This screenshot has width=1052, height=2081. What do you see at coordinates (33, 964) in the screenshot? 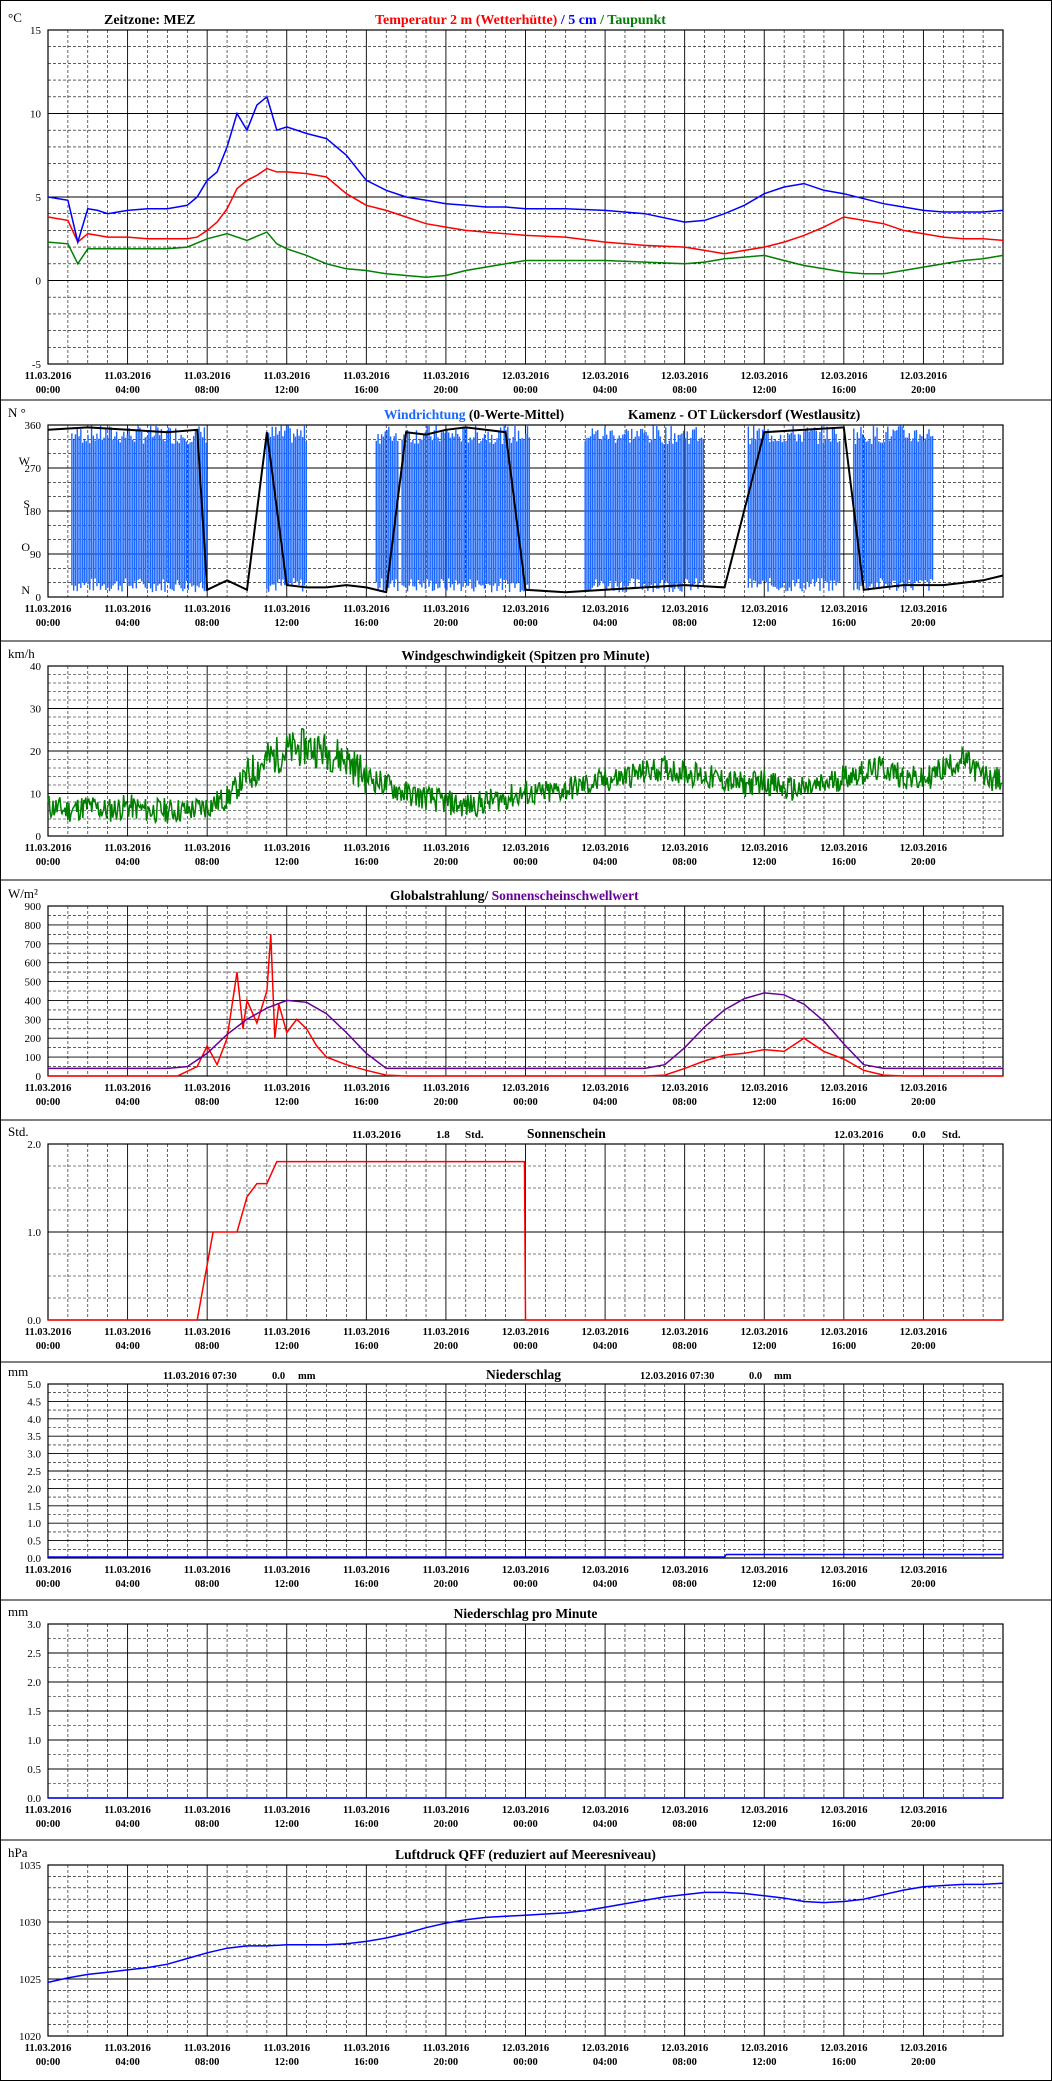
I see `y-tick-label: 600` at bounding box center [33, 964].